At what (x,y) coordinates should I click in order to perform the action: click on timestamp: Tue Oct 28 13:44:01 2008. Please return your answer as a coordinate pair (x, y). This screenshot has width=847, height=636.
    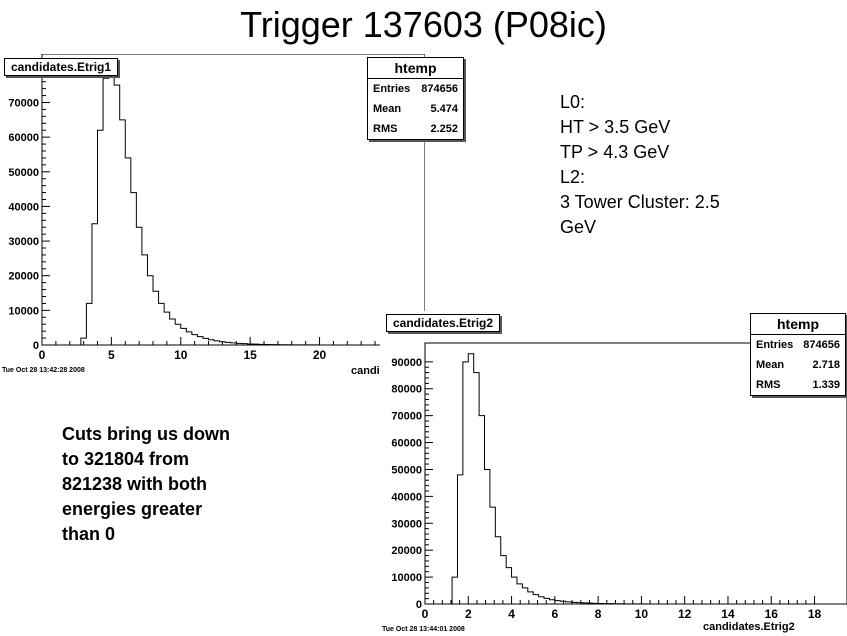
    Looking at the image, I should click on (423, 629).